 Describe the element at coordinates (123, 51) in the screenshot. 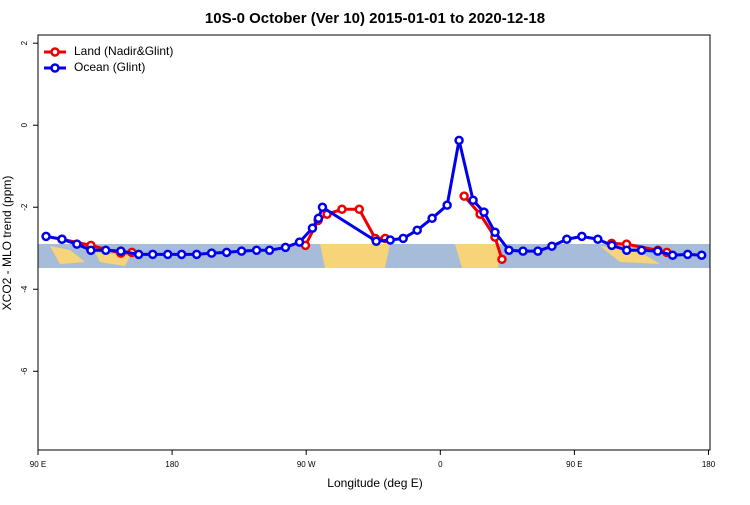

I see `legend-label: Land (Nadir&Glint)` at that location.